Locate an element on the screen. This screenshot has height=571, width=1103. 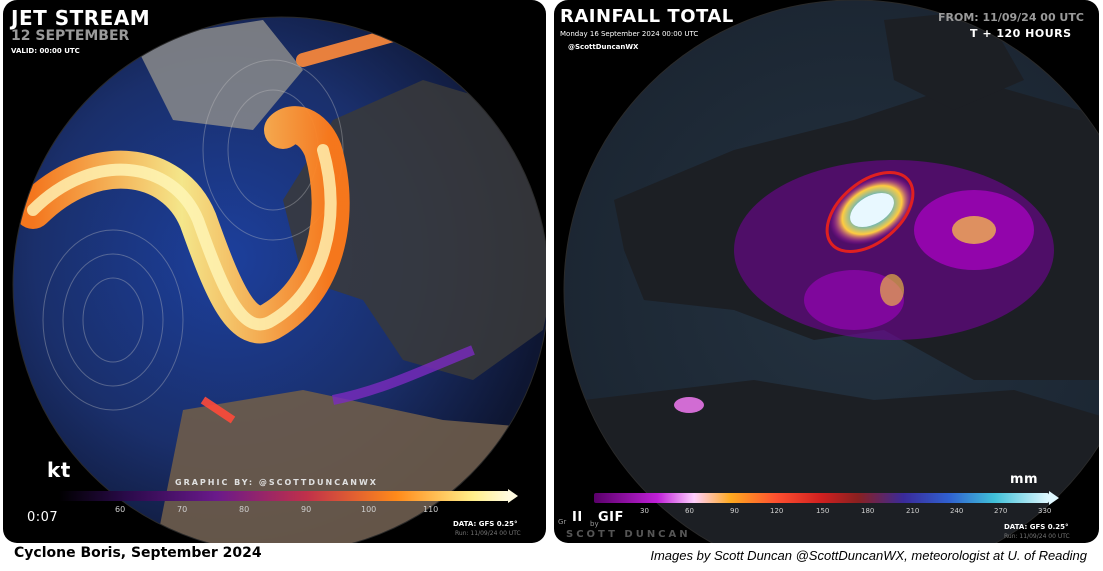
valid-date-line: Monday 16 September 2024 00:00 UTC is located at coordinates (629, 34).